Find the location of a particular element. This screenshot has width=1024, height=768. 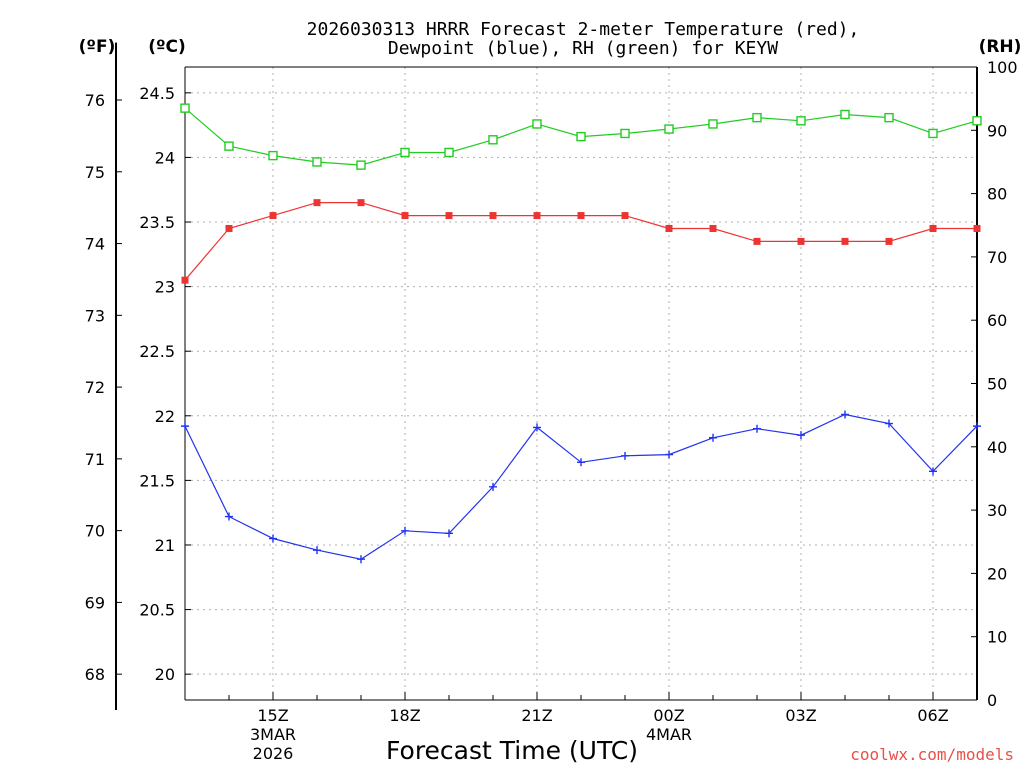

x-tick-label: 03Z is located at coordinates (800, 715).